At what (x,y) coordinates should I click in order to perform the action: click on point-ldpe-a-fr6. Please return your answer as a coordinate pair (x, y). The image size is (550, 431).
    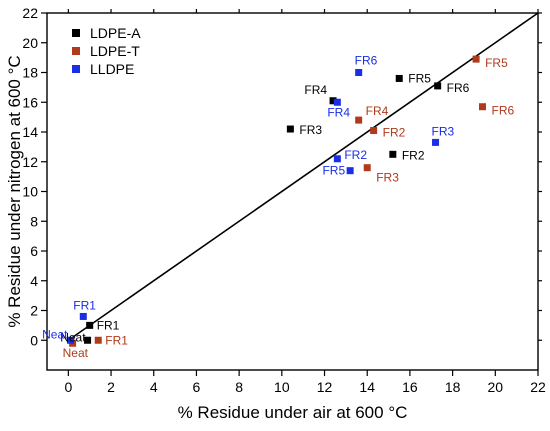
    Looking at the image, I should click on (438, 86).